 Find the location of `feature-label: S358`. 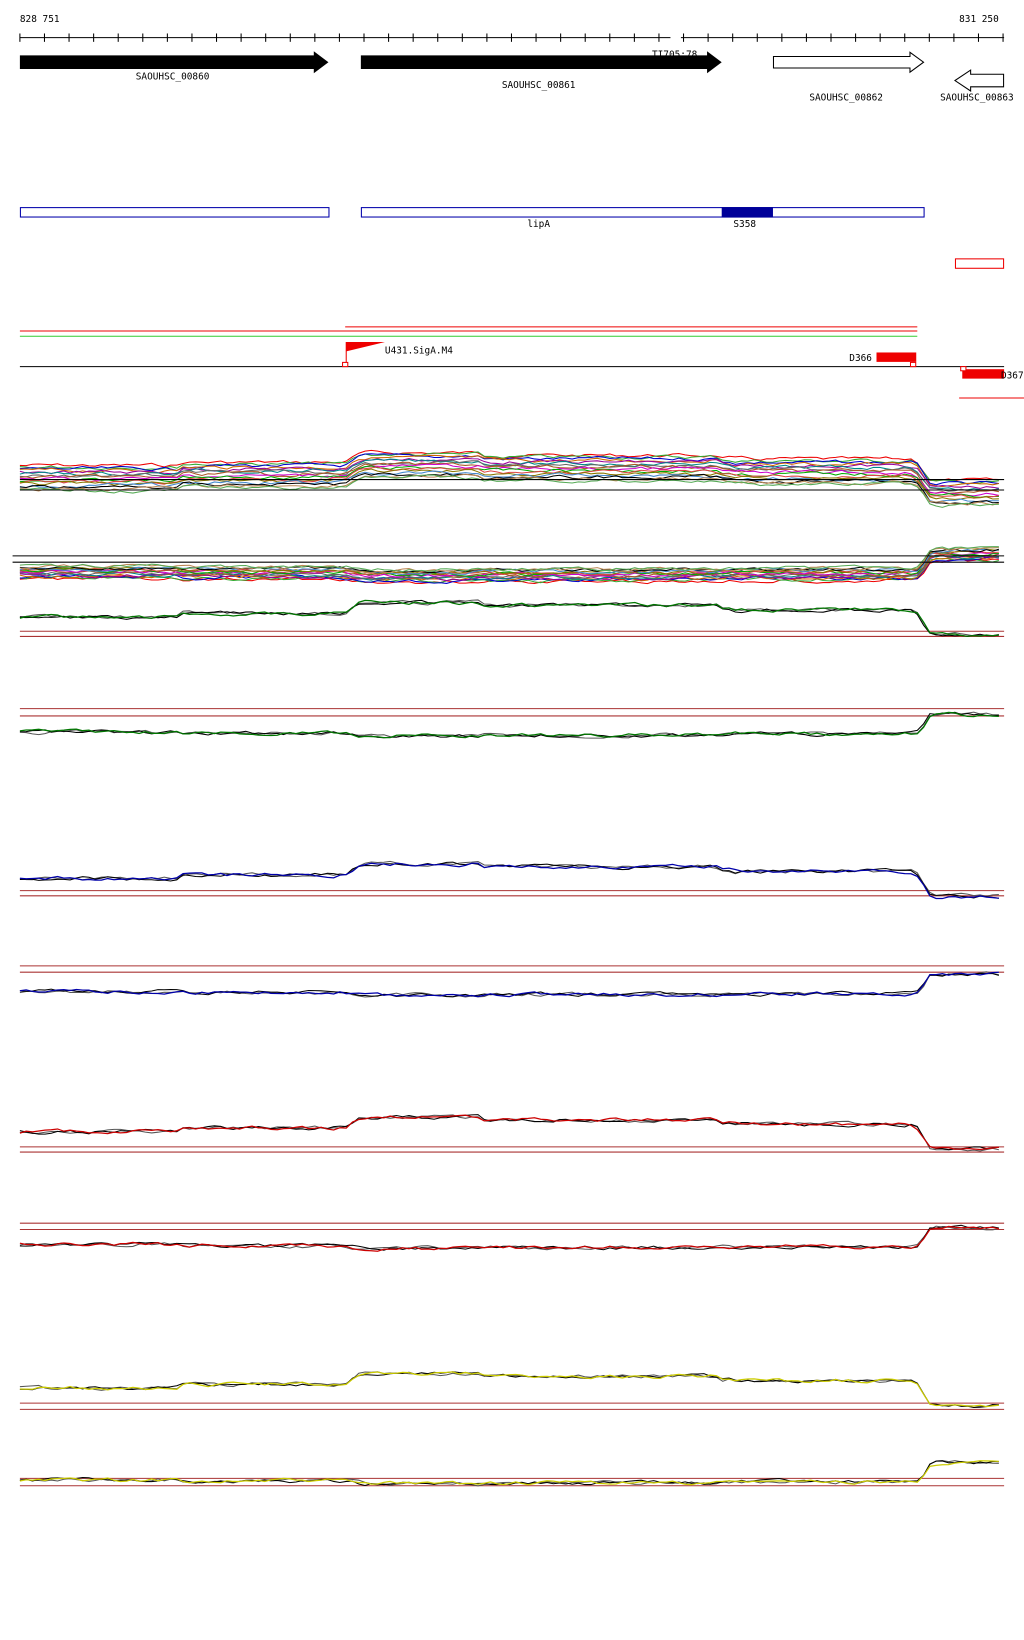

feature-label: S358 is located at coordinates (744, 224).